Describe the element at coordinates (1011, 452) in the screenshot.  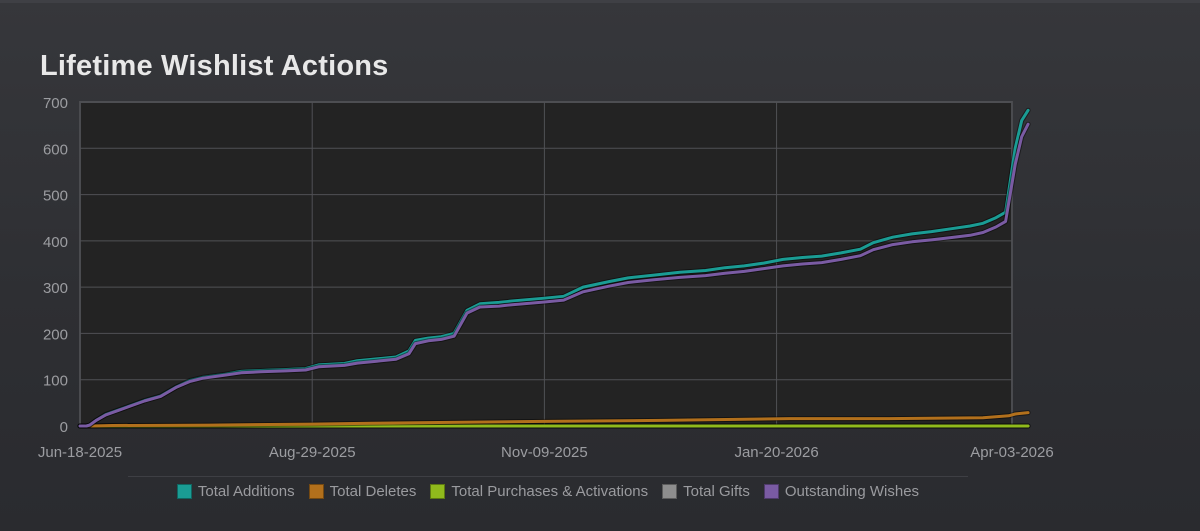
I see `x-tick-label: Apr-03-2026` at that location.